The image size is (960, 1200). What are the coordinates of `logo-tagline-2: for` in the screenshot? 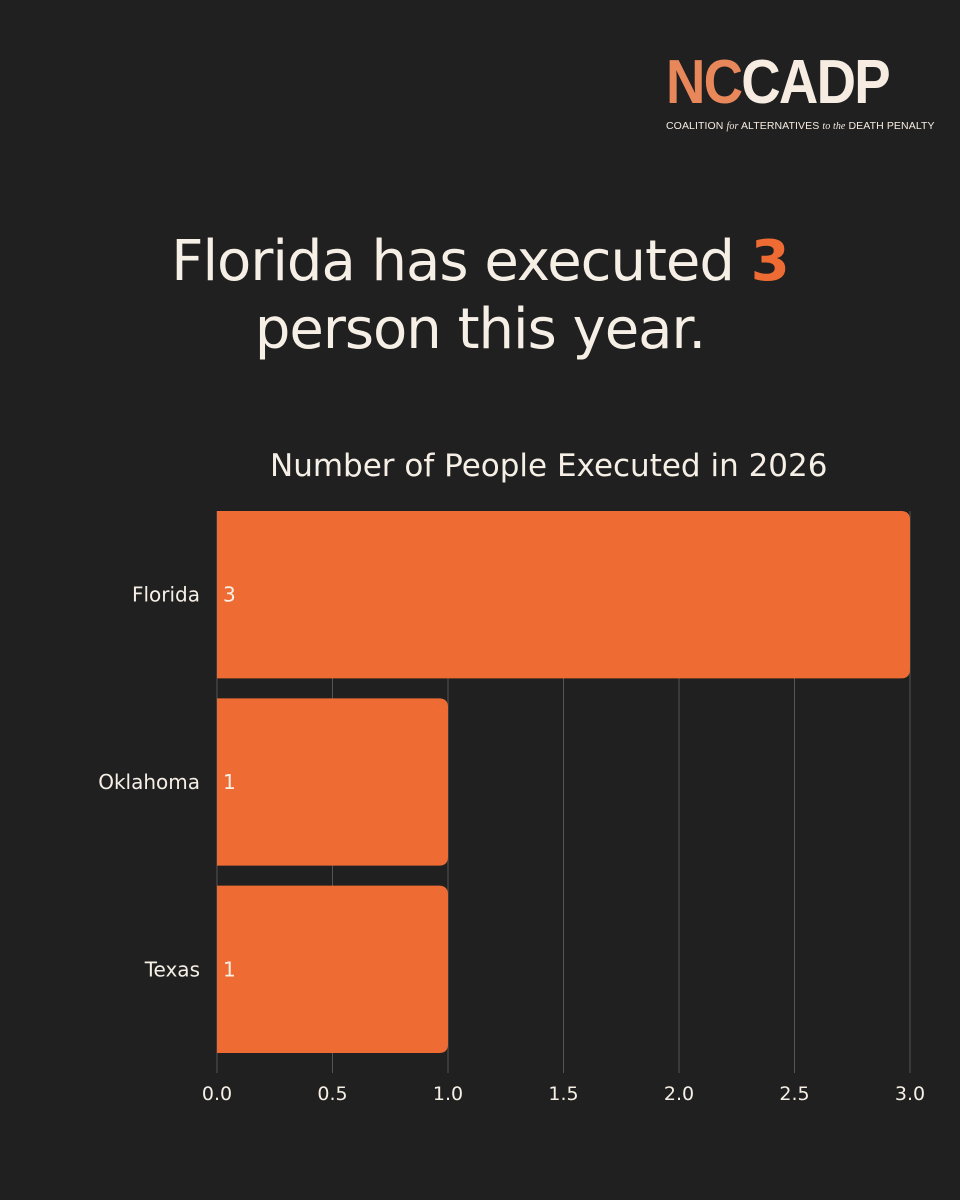 It's located at (732, 126).